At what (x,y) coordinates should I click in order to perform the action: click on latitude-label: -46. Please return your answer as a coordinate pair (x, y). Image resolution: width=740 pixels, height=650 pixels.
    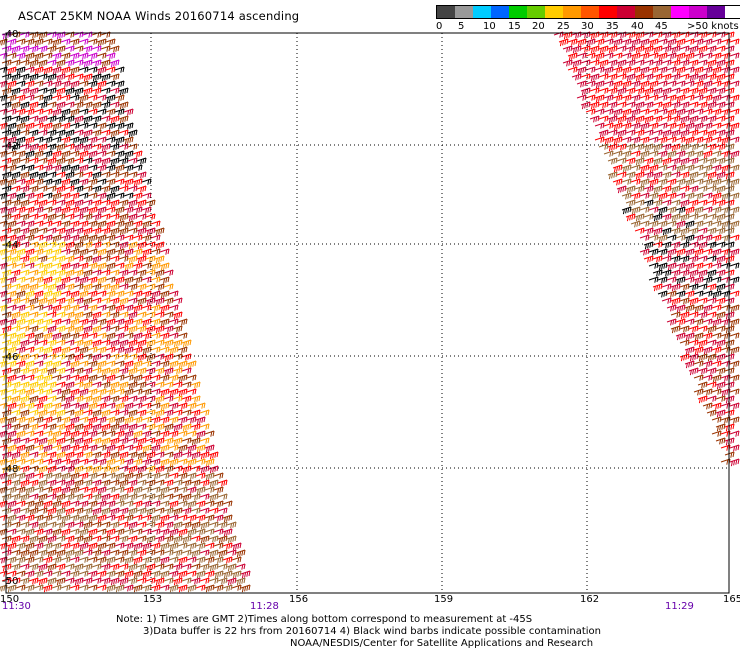
    Looking at the image, I should click on (10, 357).